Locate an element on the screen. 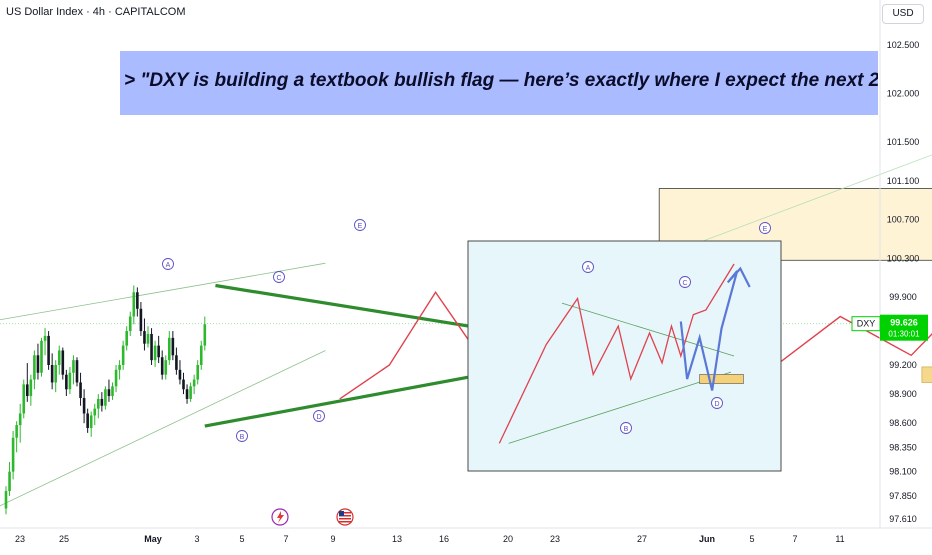 This screenshot has width=932, height=555. inset-flag-upper is located at coordinates (648, 329).